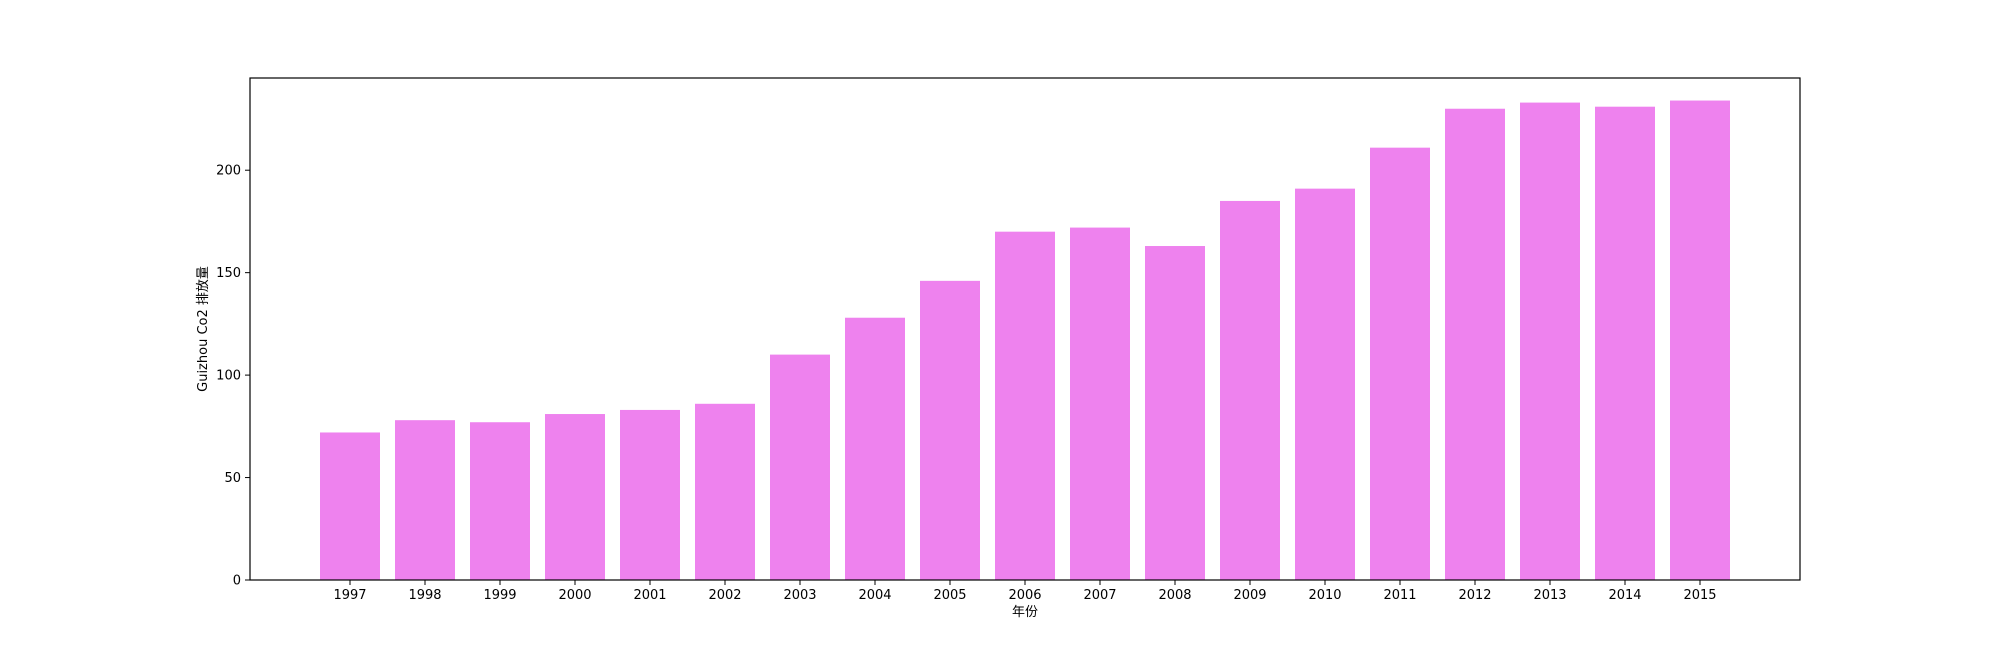 This screenshot has height=654, width=2000. I want to click on y-tick-label: 150, so click(228, 273).